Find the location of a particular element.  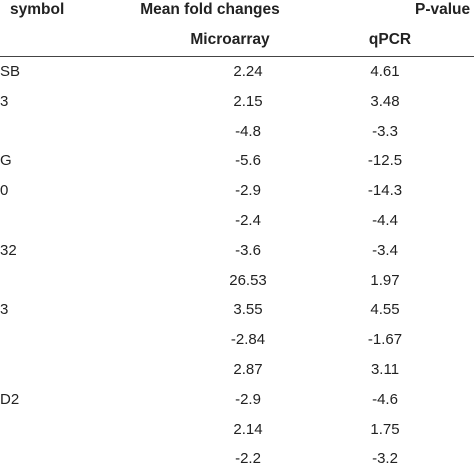

qpcr-value: -4.4 is located at coordinates (385, 220).